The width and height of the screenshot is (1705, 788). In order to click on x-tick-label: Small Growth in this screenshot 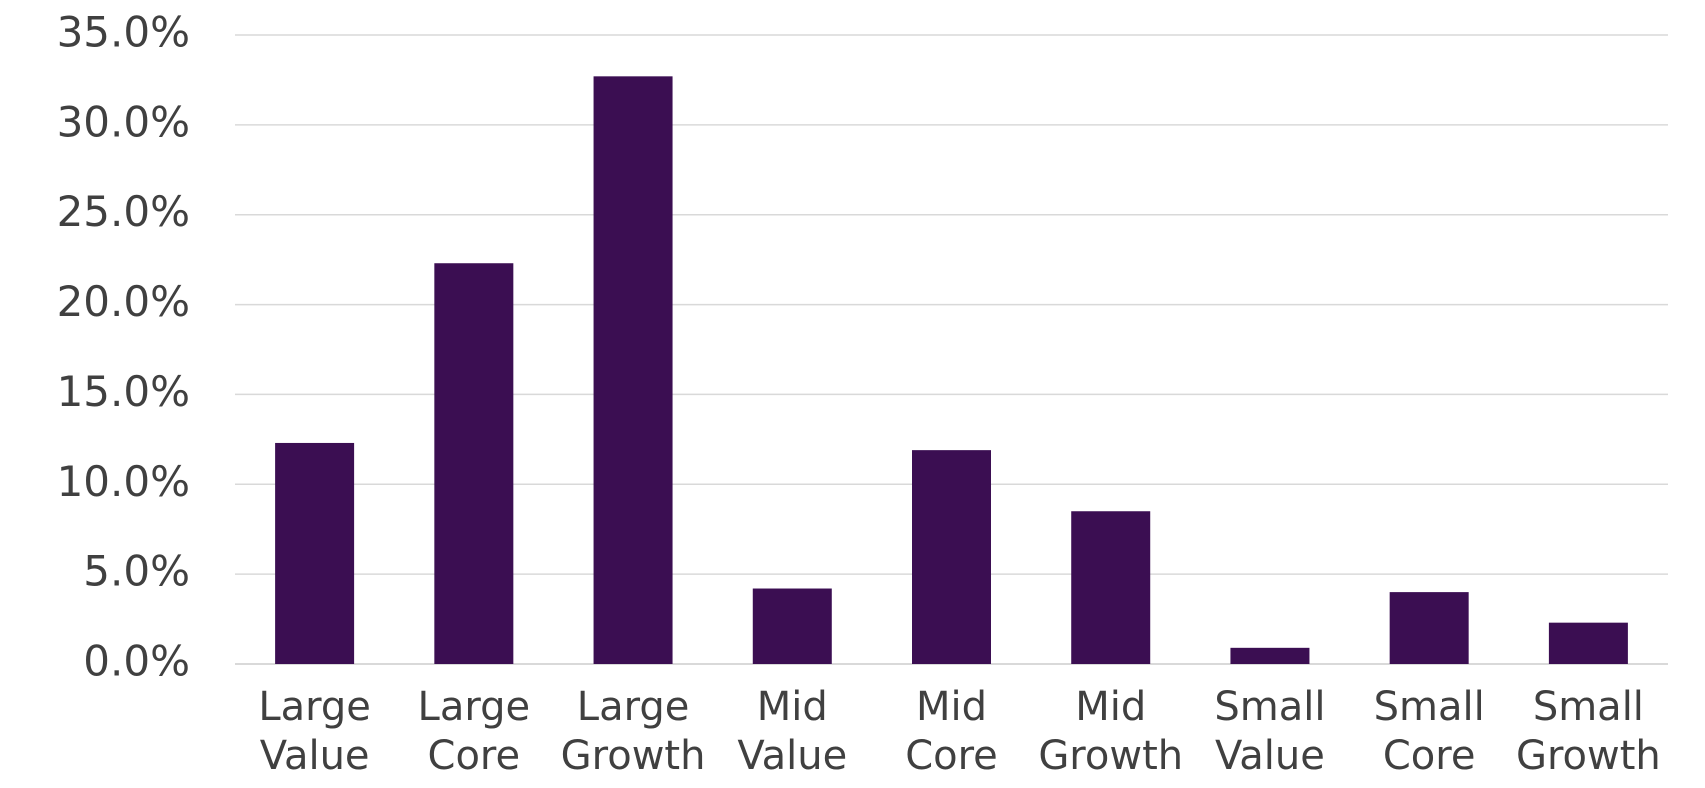, I will do `click(1588, 731)`.